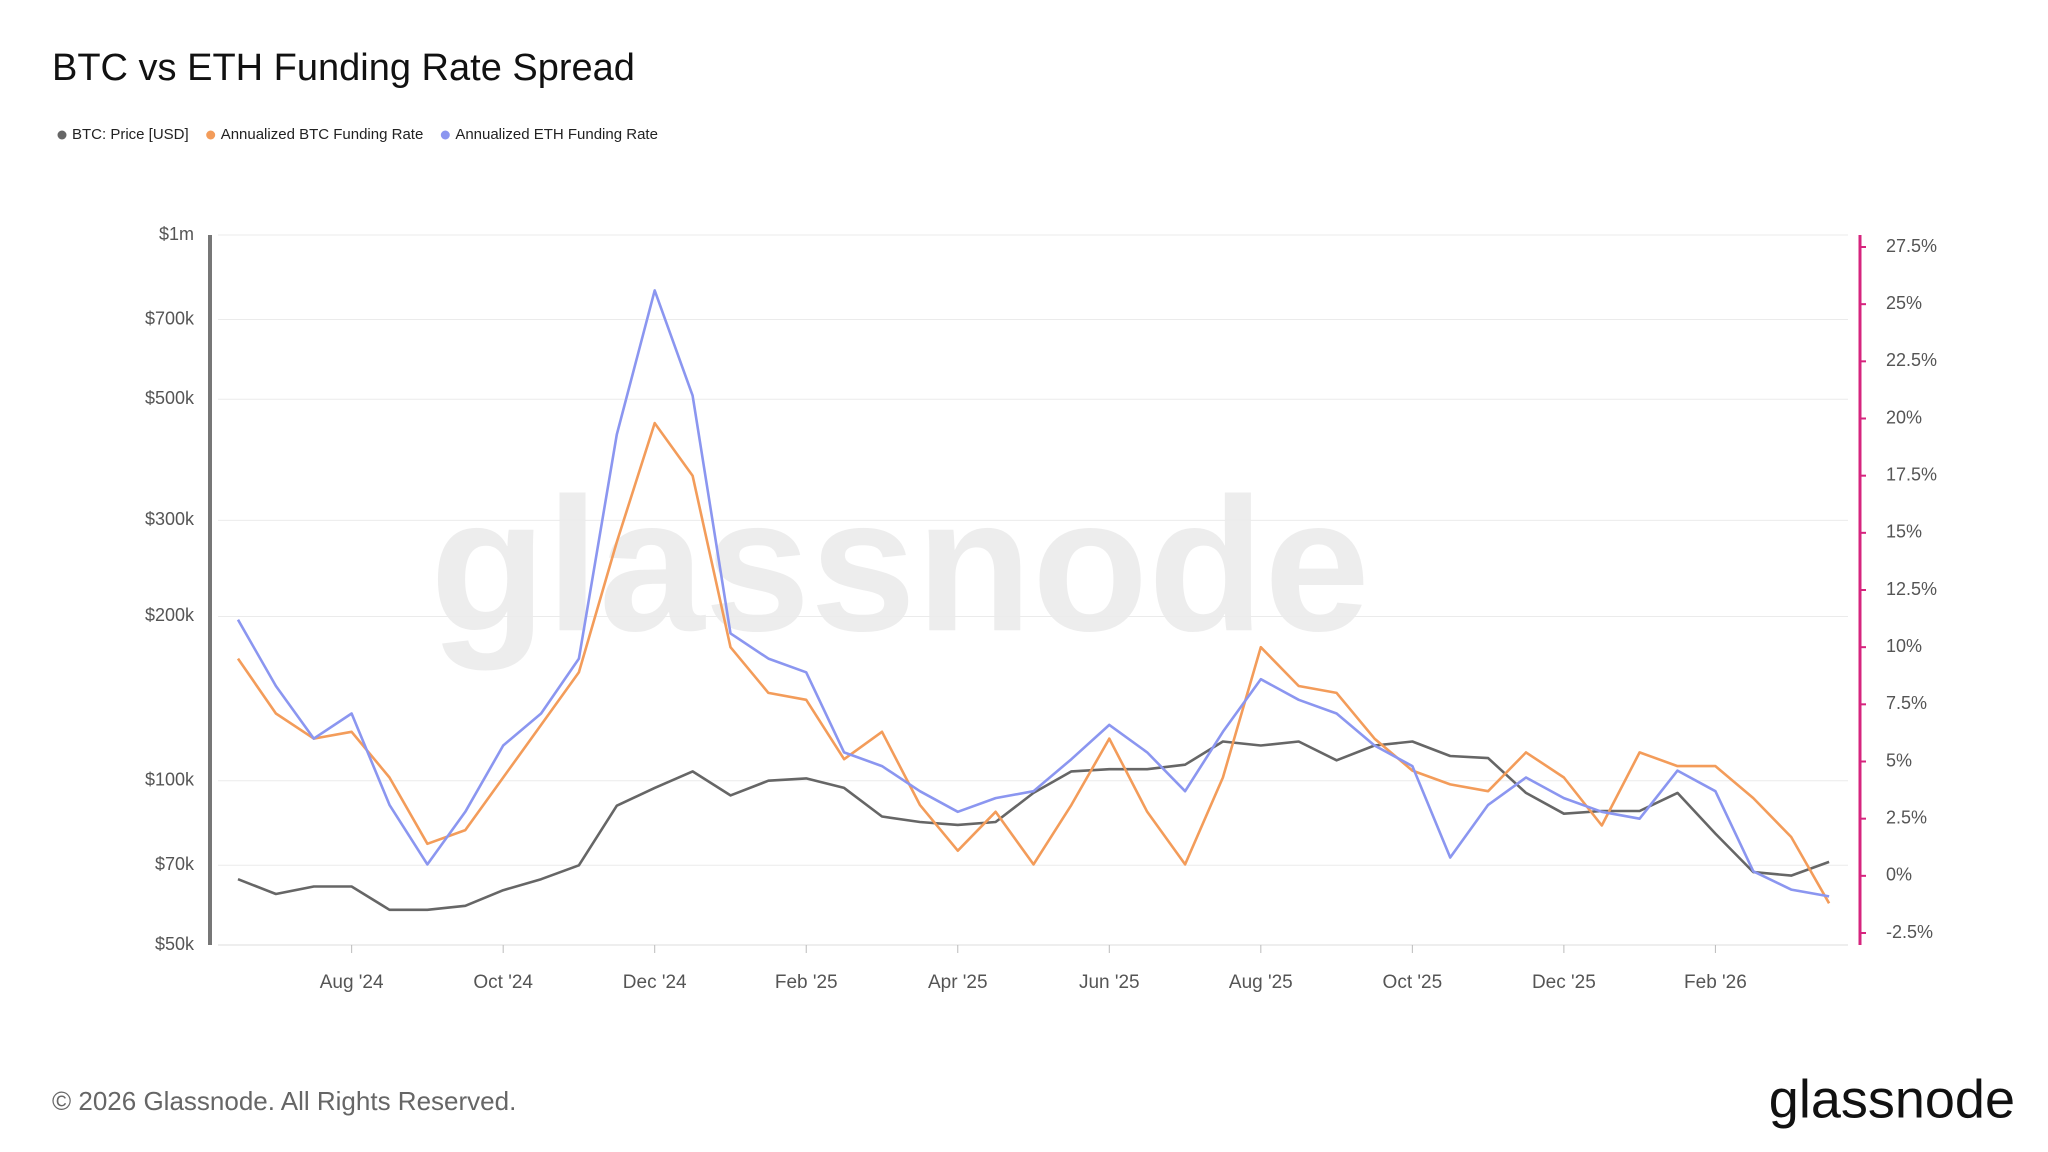 The width and height of the screenshot is (2048, 1152). I want to click on x-tick-label: Feb '26, so click(1715, 982).